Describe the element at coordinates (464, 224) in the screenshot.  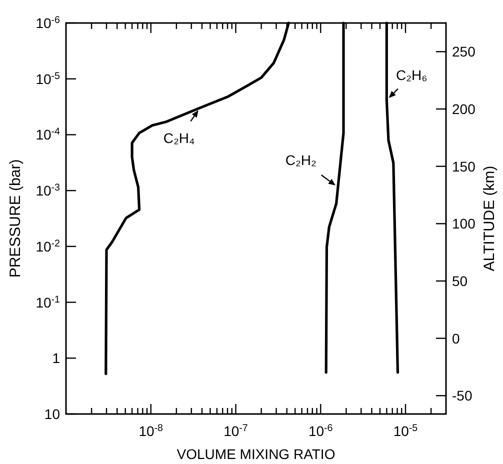
I see `y2-tick-label: 100` at that location.